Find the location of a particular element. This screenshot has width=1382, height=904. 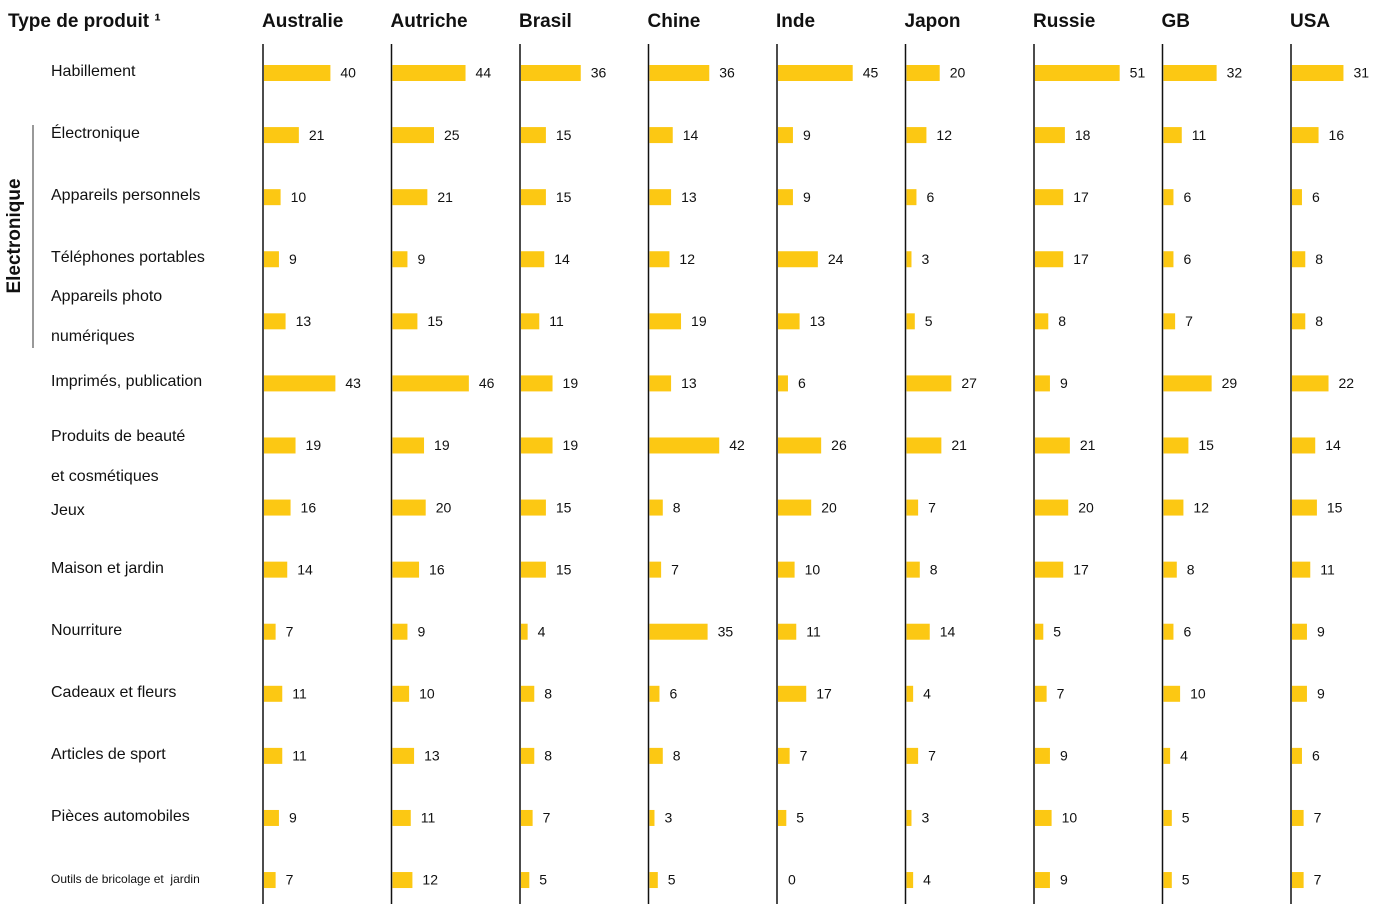

row-label: Habillement is located at coordinates (93, 71).